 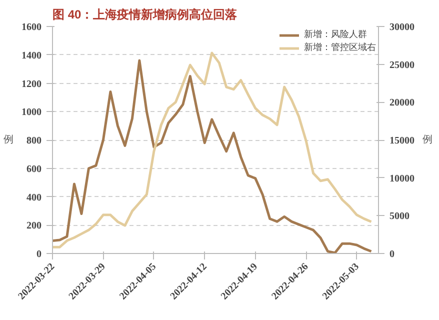 What do you see at coordinates (32, 56) in the screenshot?
I see `y-tick-label: 1400` at bounding box center [32, 56].